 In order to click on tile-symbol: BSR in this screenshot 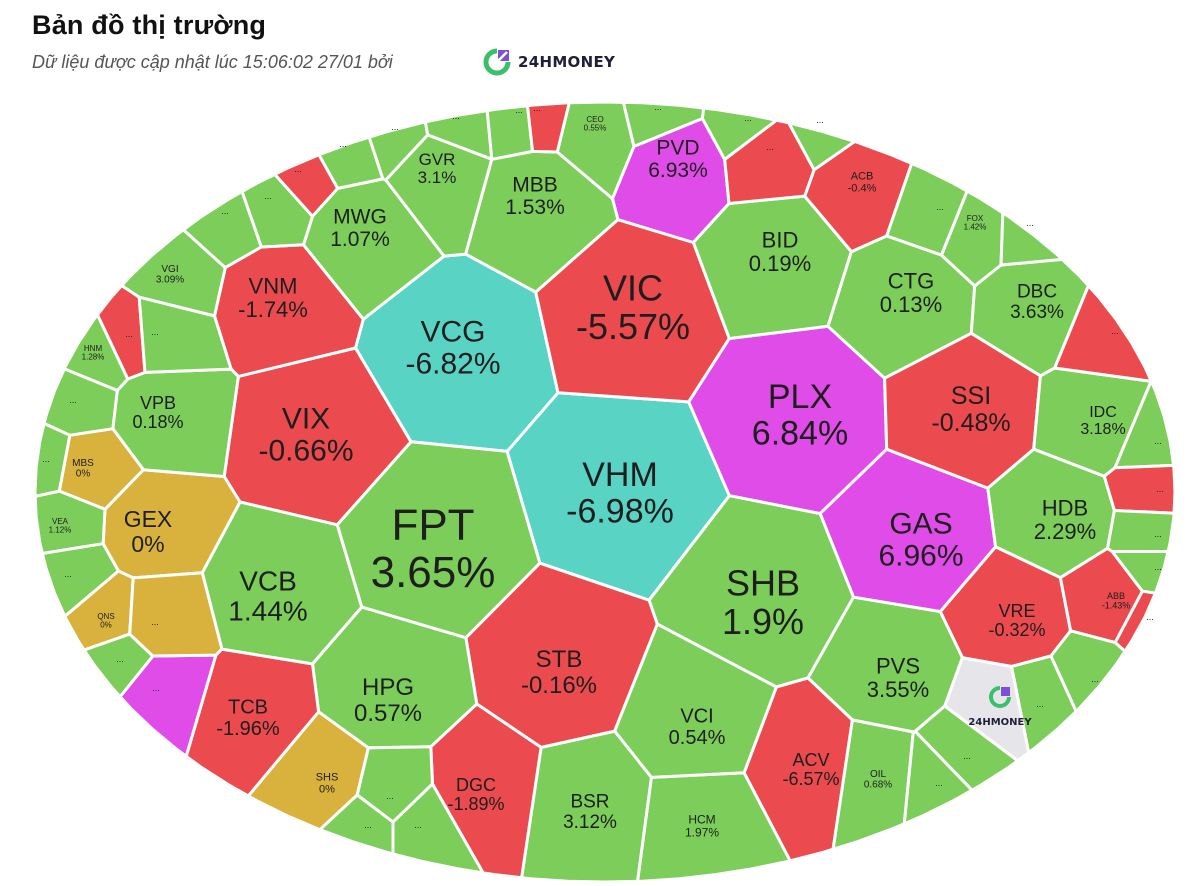, I will do `click(589, 802)`.